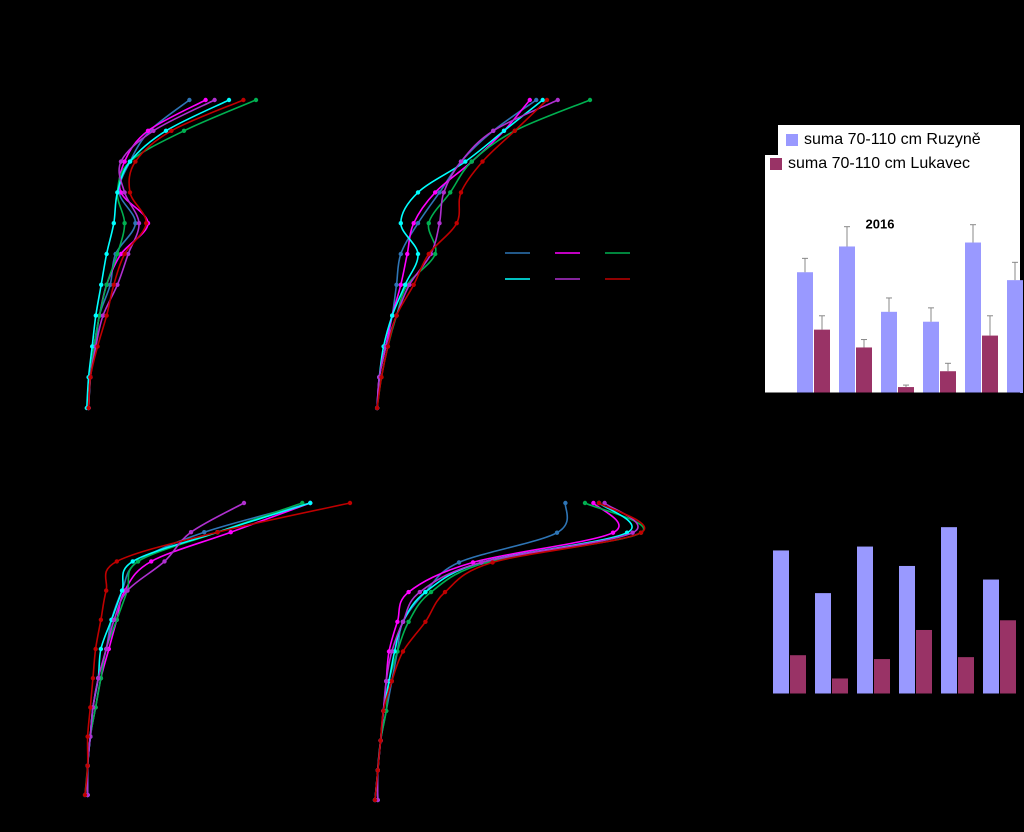  I want to click on chart-title: 2016, so click(880, 223).